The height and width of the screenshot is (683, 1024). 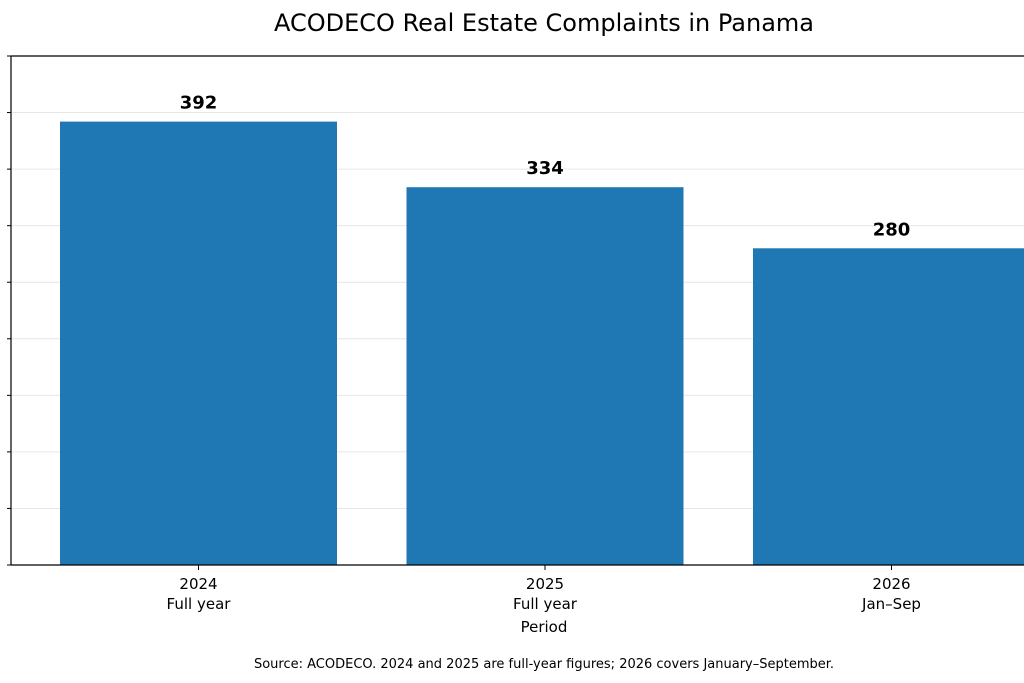 What do you see at coordinates (888, 407) in the screenshot?
I see `bar-2026` at bounding box center [888, 407].